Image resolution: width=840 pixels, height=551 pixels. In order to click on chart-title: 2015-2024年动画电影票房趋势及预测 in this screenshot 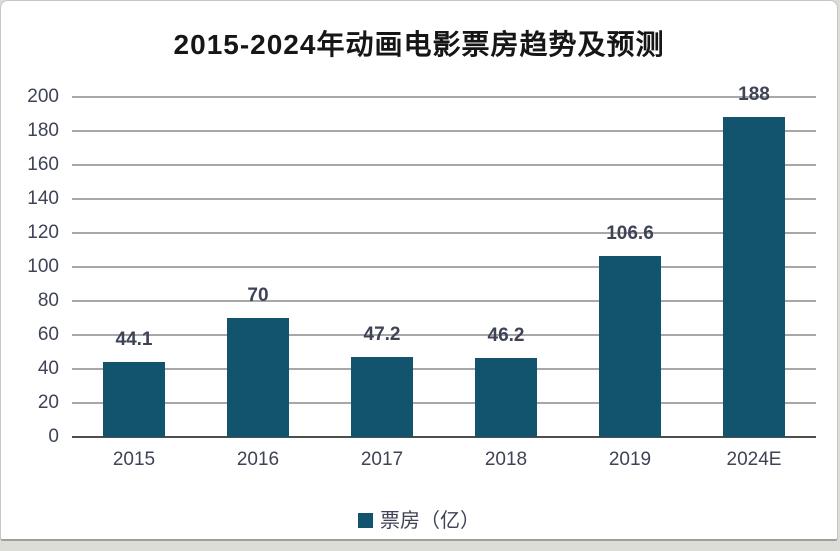, I will do `click(419, 44)`.